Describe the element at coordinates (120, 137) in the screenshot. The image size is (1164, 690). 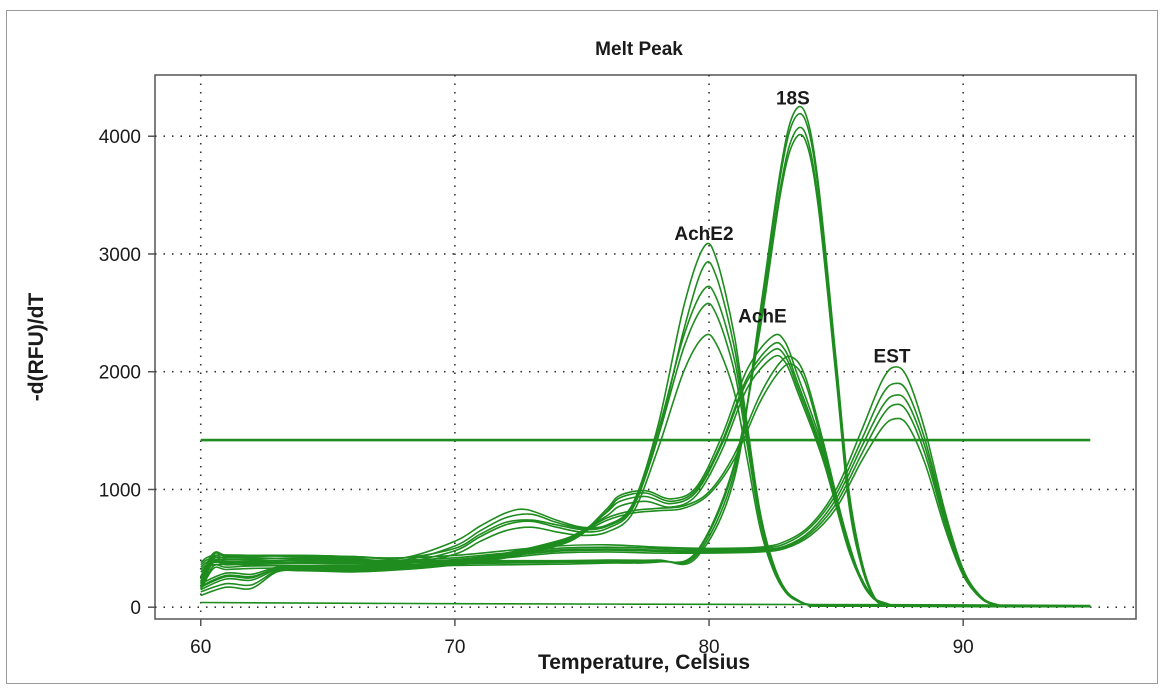
I see `y-tick-label: 4000` at that location.